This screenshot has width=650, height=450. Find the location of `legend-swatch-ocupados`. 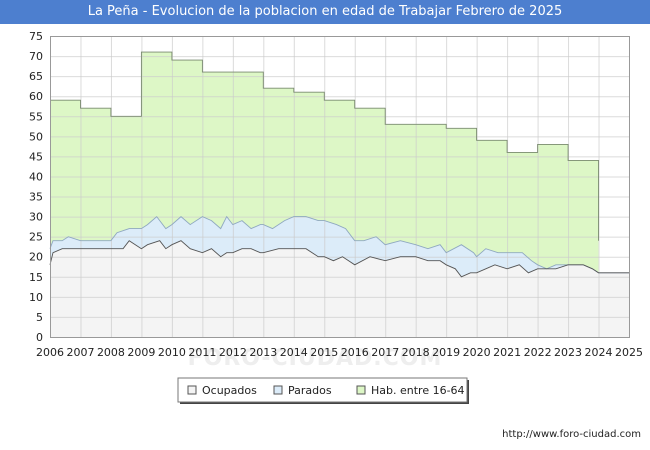

legend-swatch-ocupados is located at coordinates (192, 390).